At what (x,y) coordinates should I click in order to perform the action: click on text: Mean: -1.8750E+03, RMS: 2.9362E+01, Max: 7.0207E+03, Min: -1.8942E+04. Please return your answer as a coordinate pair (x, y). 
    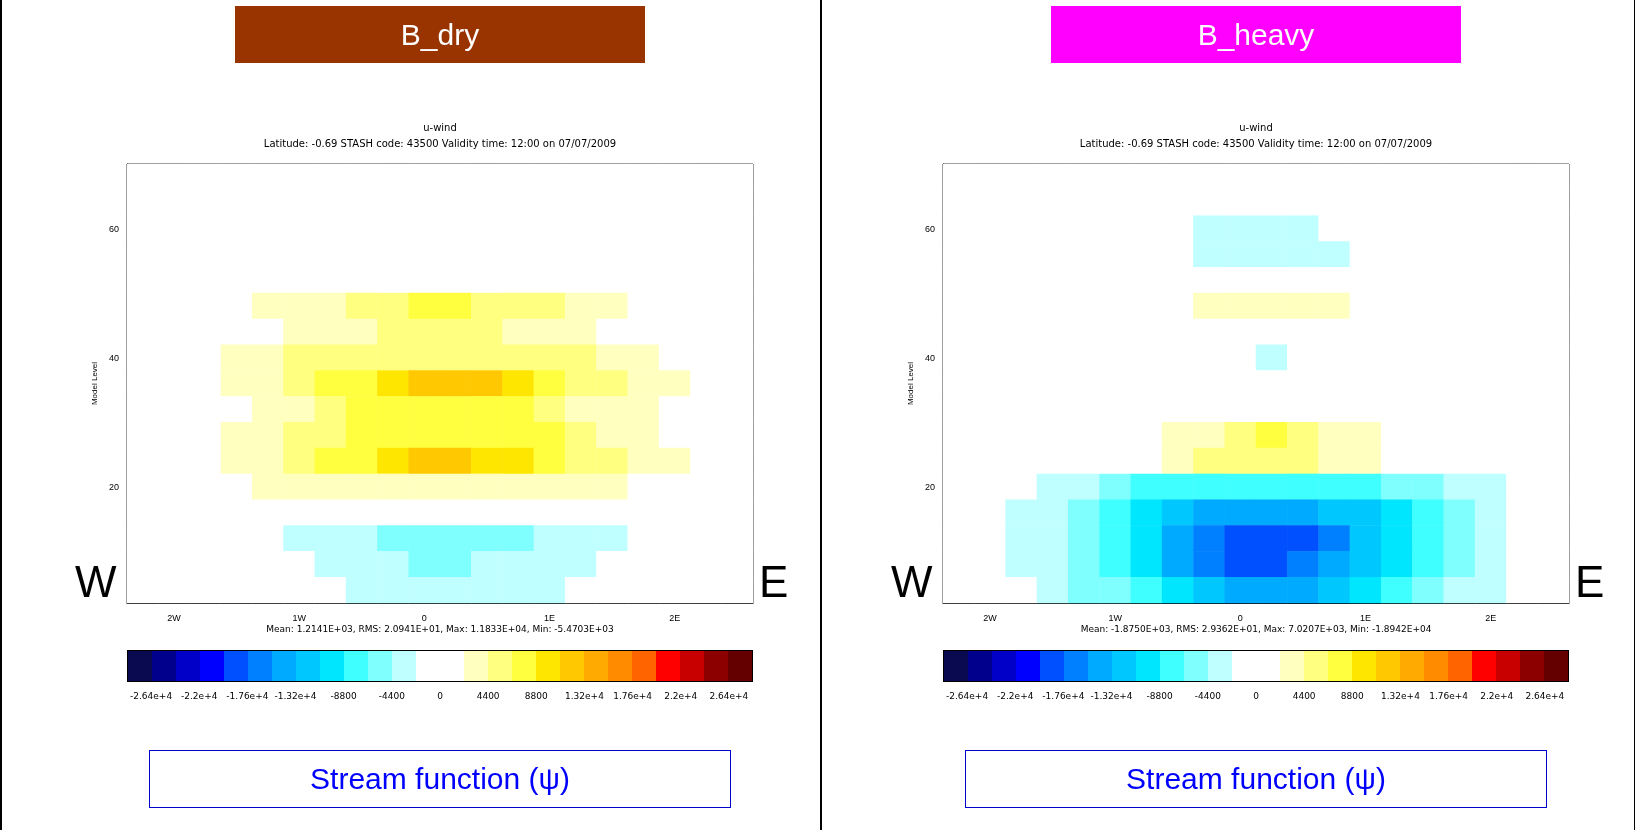
    Looking at the image, I should click on (1256, 629).